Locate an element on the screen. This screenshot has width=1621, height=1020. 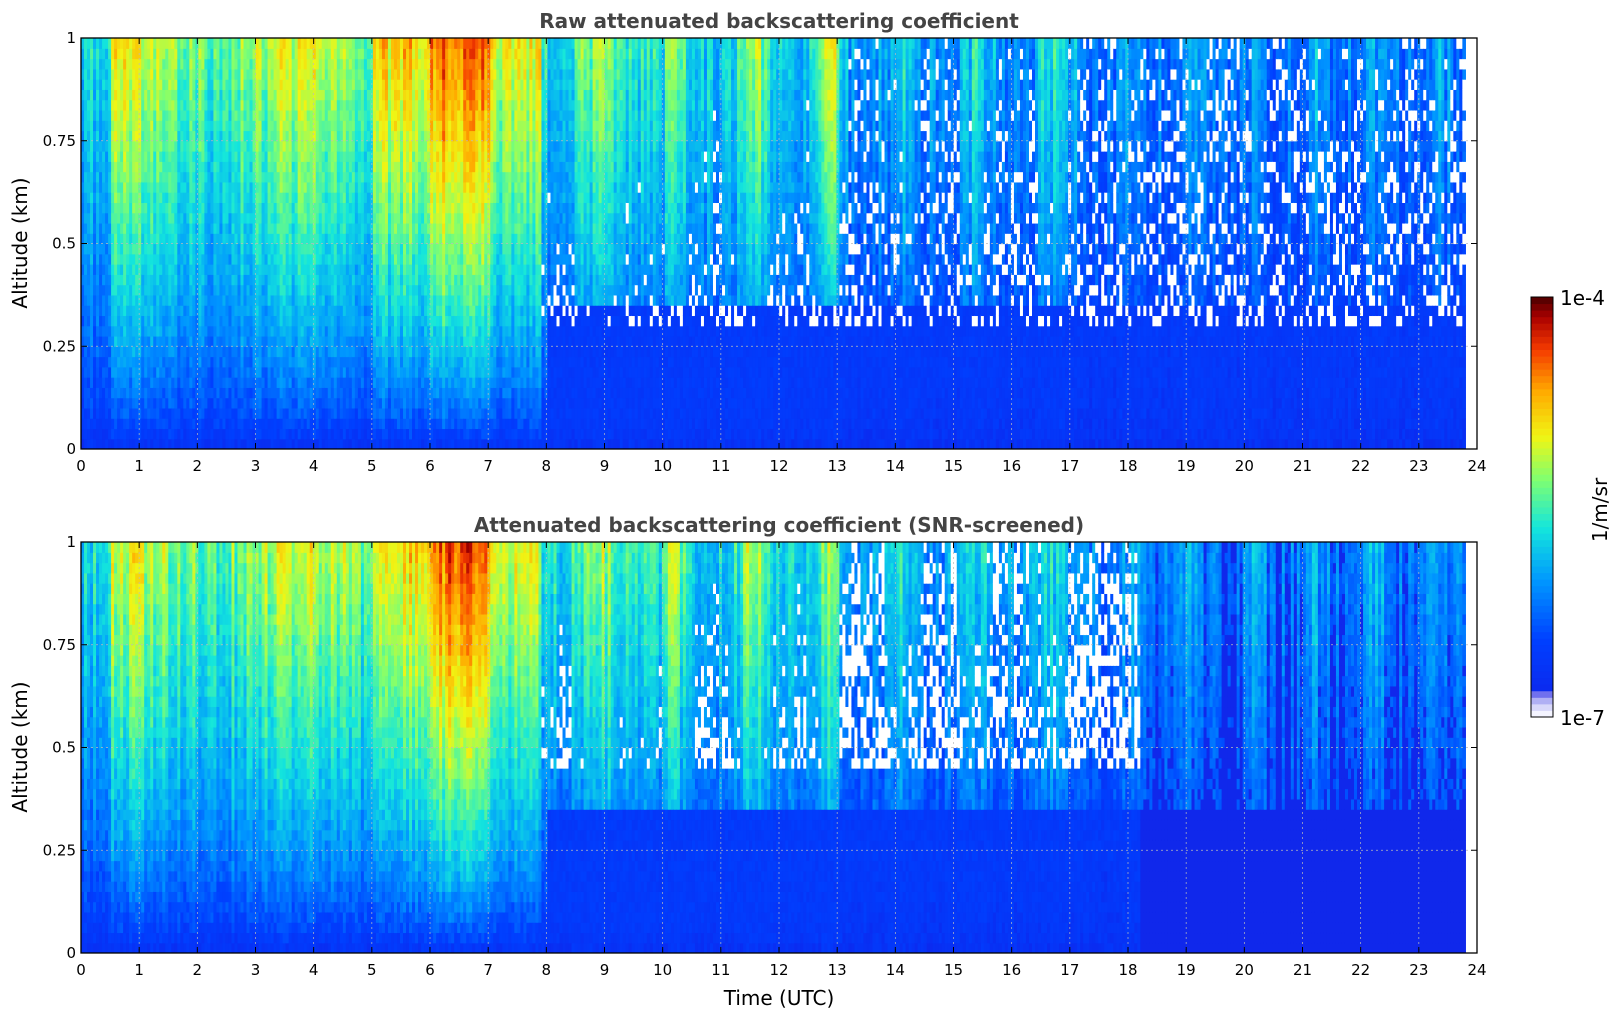
heatmap-column is located at coordinates (194, 243).